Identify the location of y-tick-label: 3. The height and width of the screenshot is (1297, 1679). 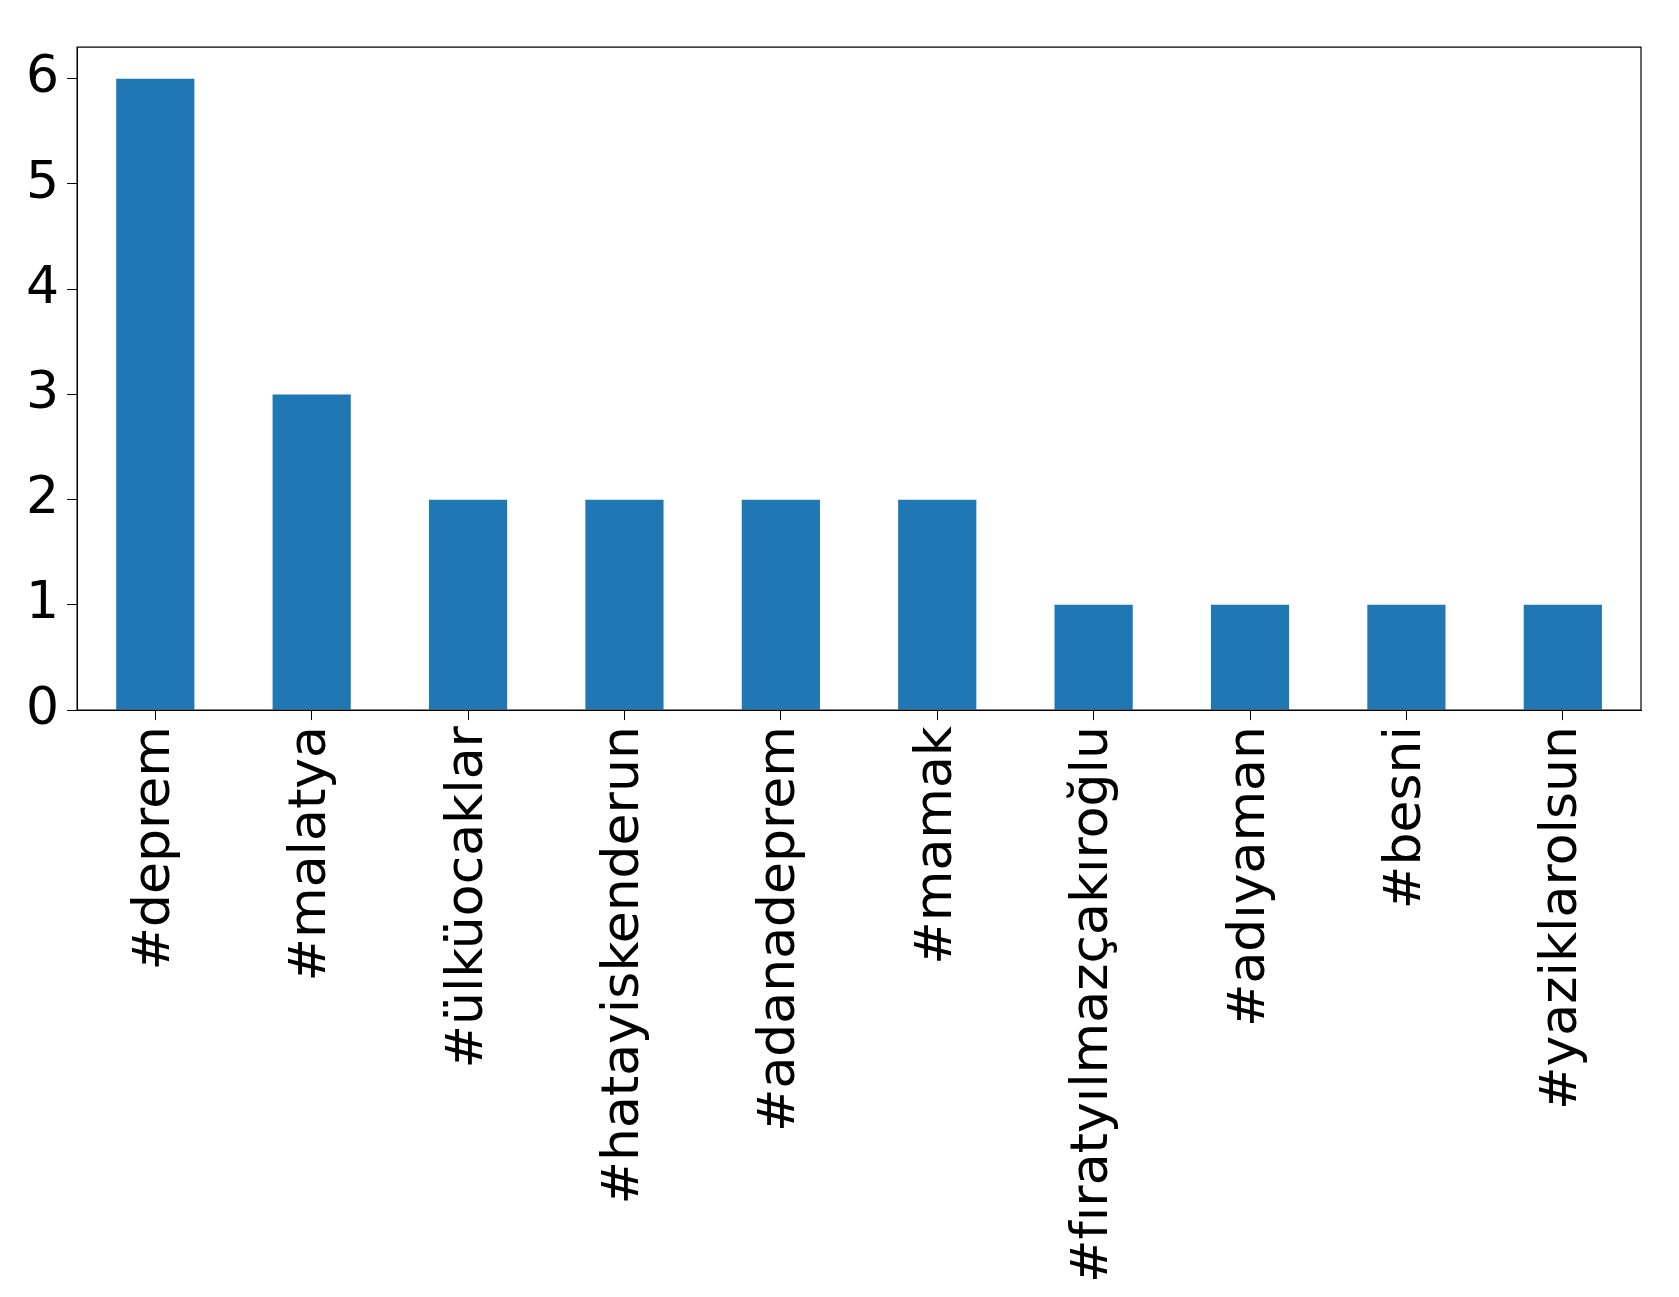
(42, 389).